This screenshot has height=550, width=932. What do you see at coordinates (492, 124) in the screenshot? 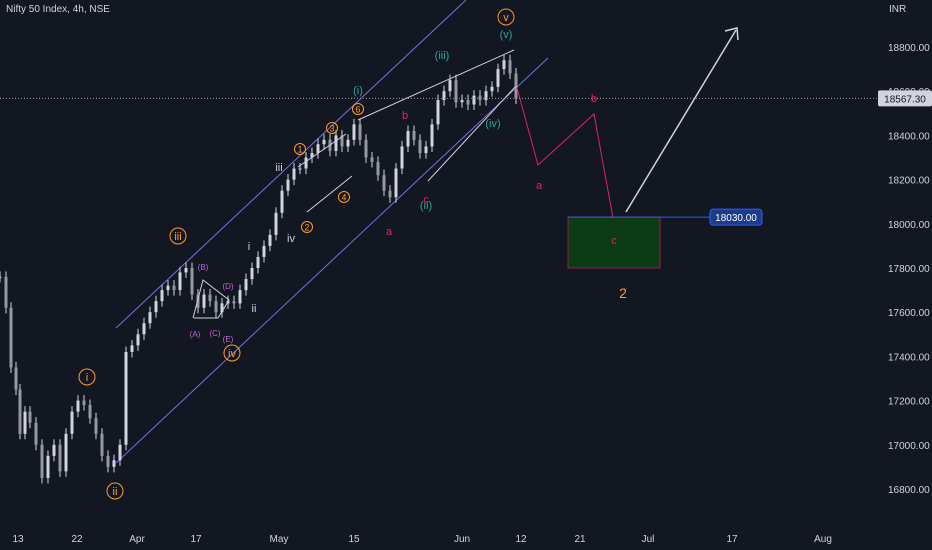
I see `wave-label: (iv)` at bounding box center [492, 124].